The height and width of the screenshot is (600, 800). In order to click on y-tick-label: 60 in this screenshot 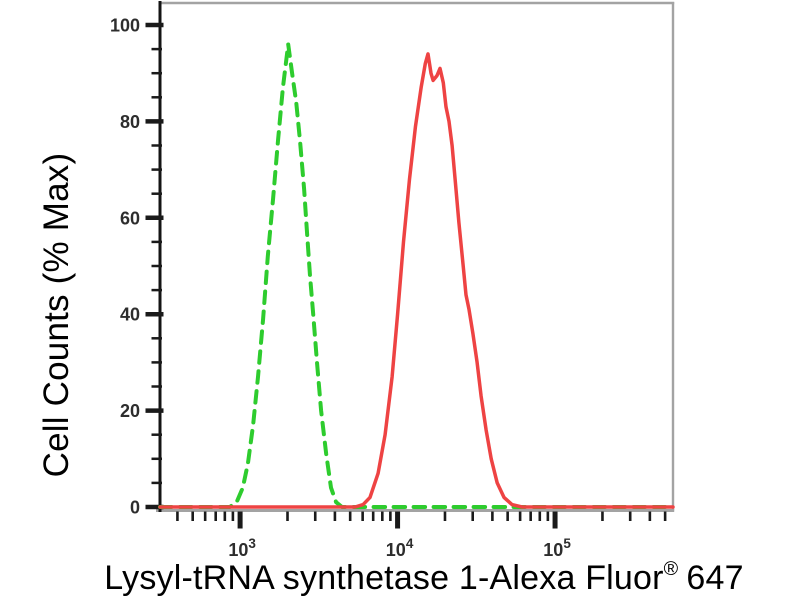, I will do `click(130, 218)`.